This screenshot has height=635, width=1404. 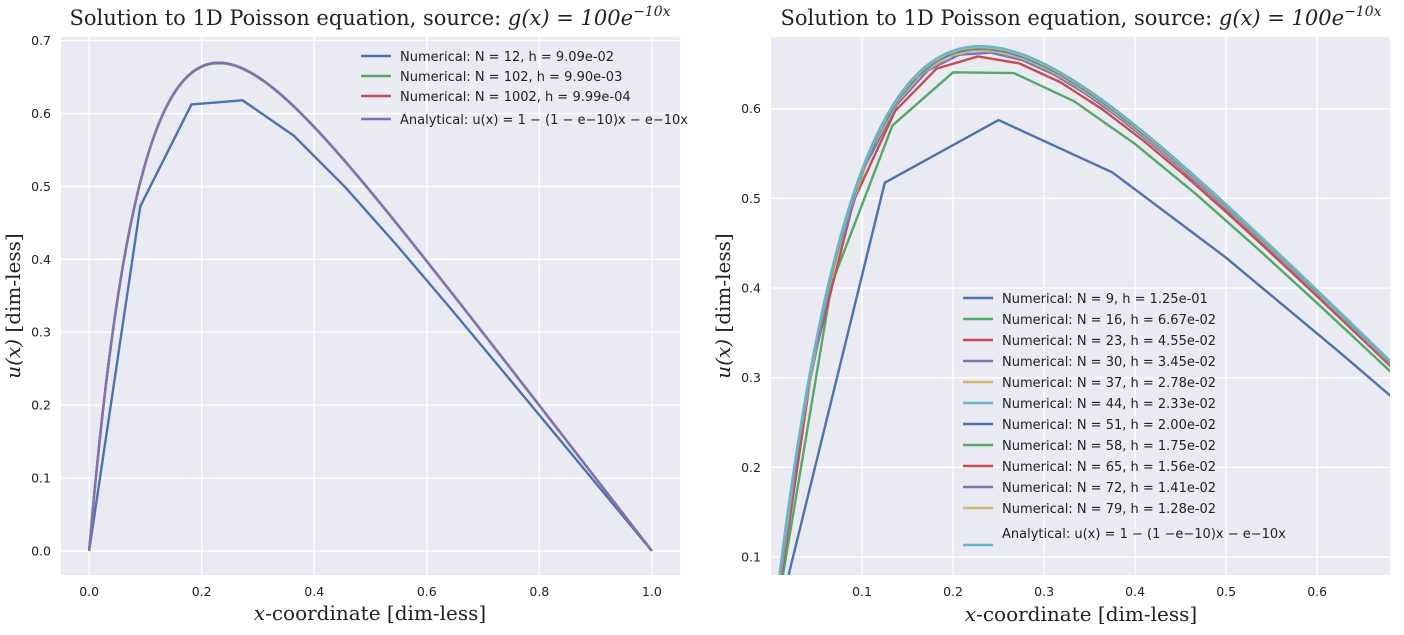 What do you see at coordinates (1109, 383) in the screenshot?
I see `right-legend-label-4: Numerical: N = 37, h = 2.78e-02` at bounding box center [1109, 383].